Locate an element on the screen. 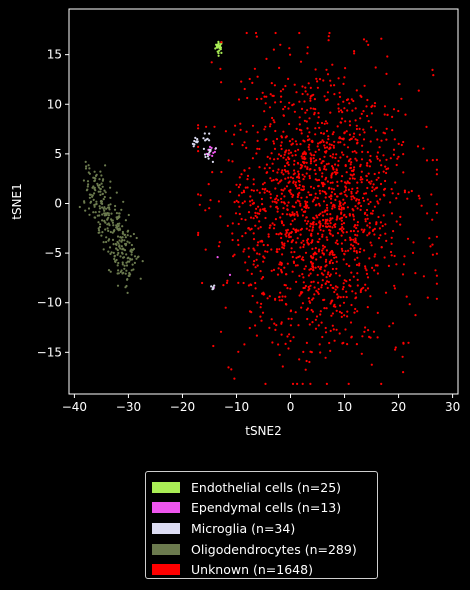 The image size is (470, 590). point-endothelial is located at coordinates (217, 47).